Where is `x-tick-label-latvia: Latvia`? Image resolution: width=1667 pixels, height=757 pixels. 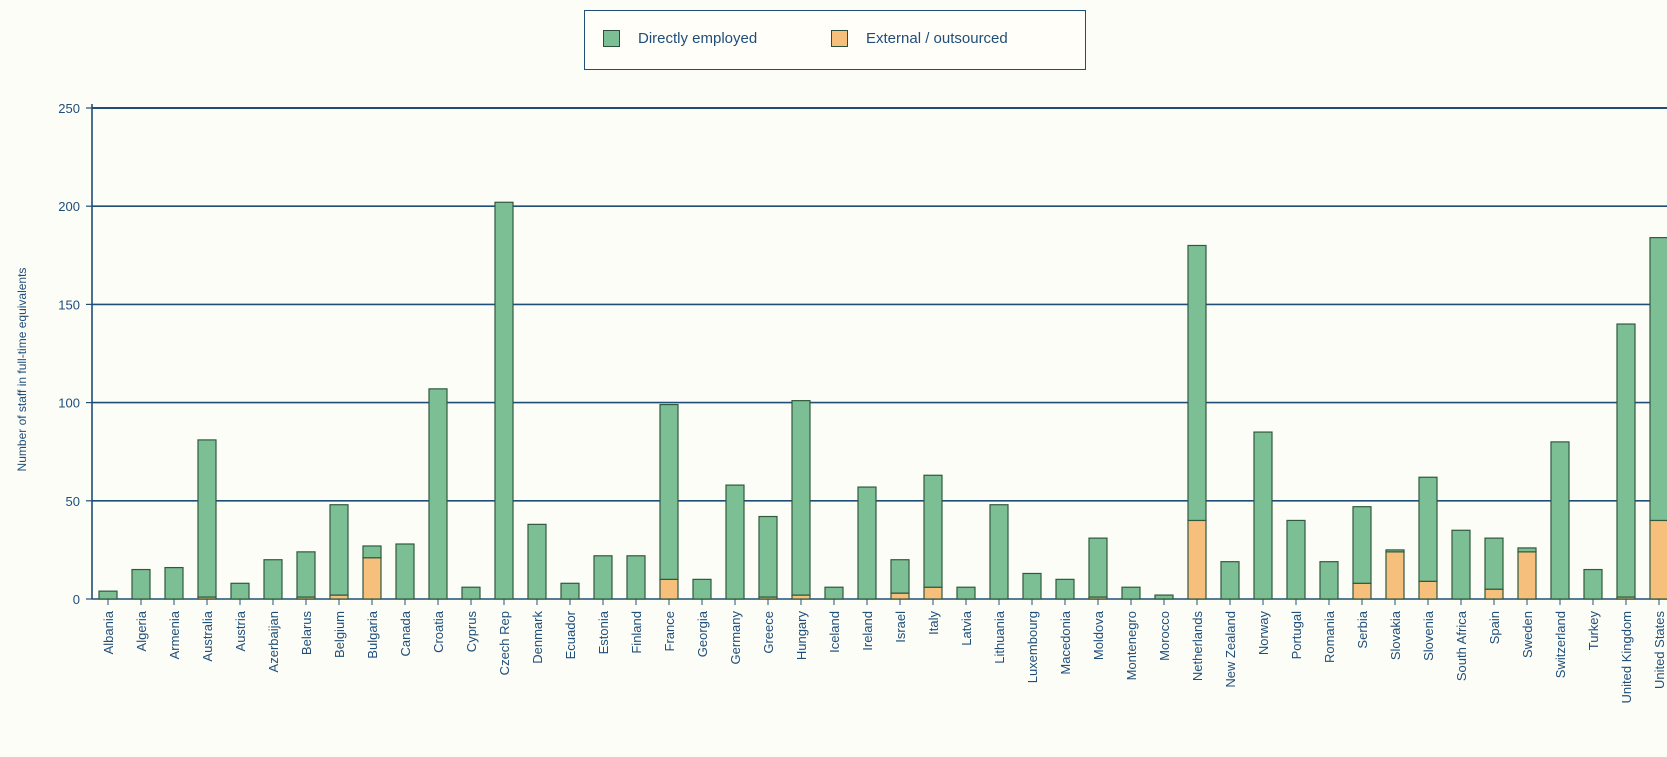 x-tick-label-latvia: Latvia is located at coordinates (966, 627).